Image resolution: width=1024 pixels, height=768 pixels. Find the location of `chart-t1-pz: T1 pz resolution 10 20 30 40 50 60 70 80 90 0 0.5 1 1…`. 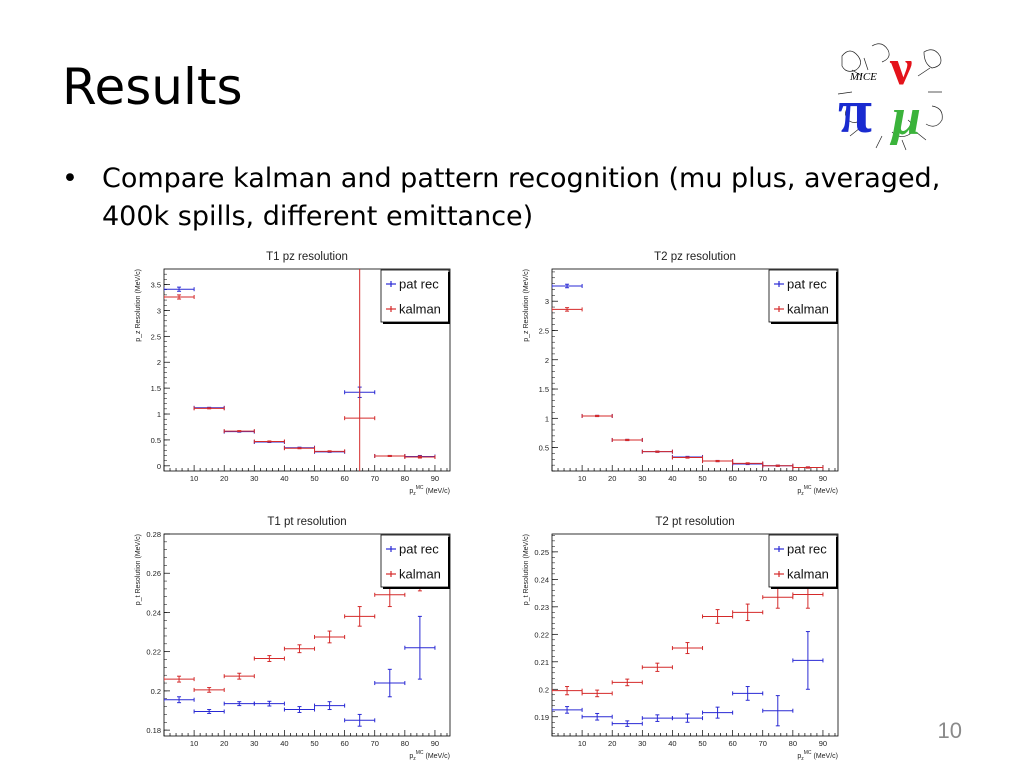

chart-t1-pz: T1 pz resolution 10 20 30 40 50 60 70 80 90 0 0.5 1 1… is located at coordinates (294, 371).